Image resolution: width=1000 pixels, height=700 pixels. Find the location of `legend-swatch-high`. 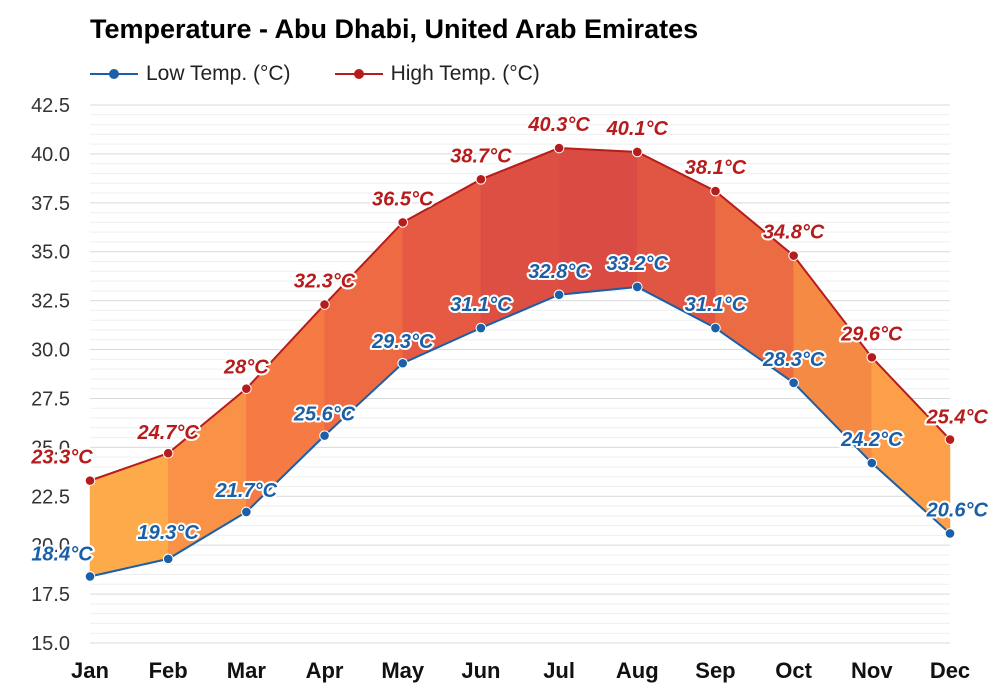

legend-swatch-high is located at coordinates (358, 74).